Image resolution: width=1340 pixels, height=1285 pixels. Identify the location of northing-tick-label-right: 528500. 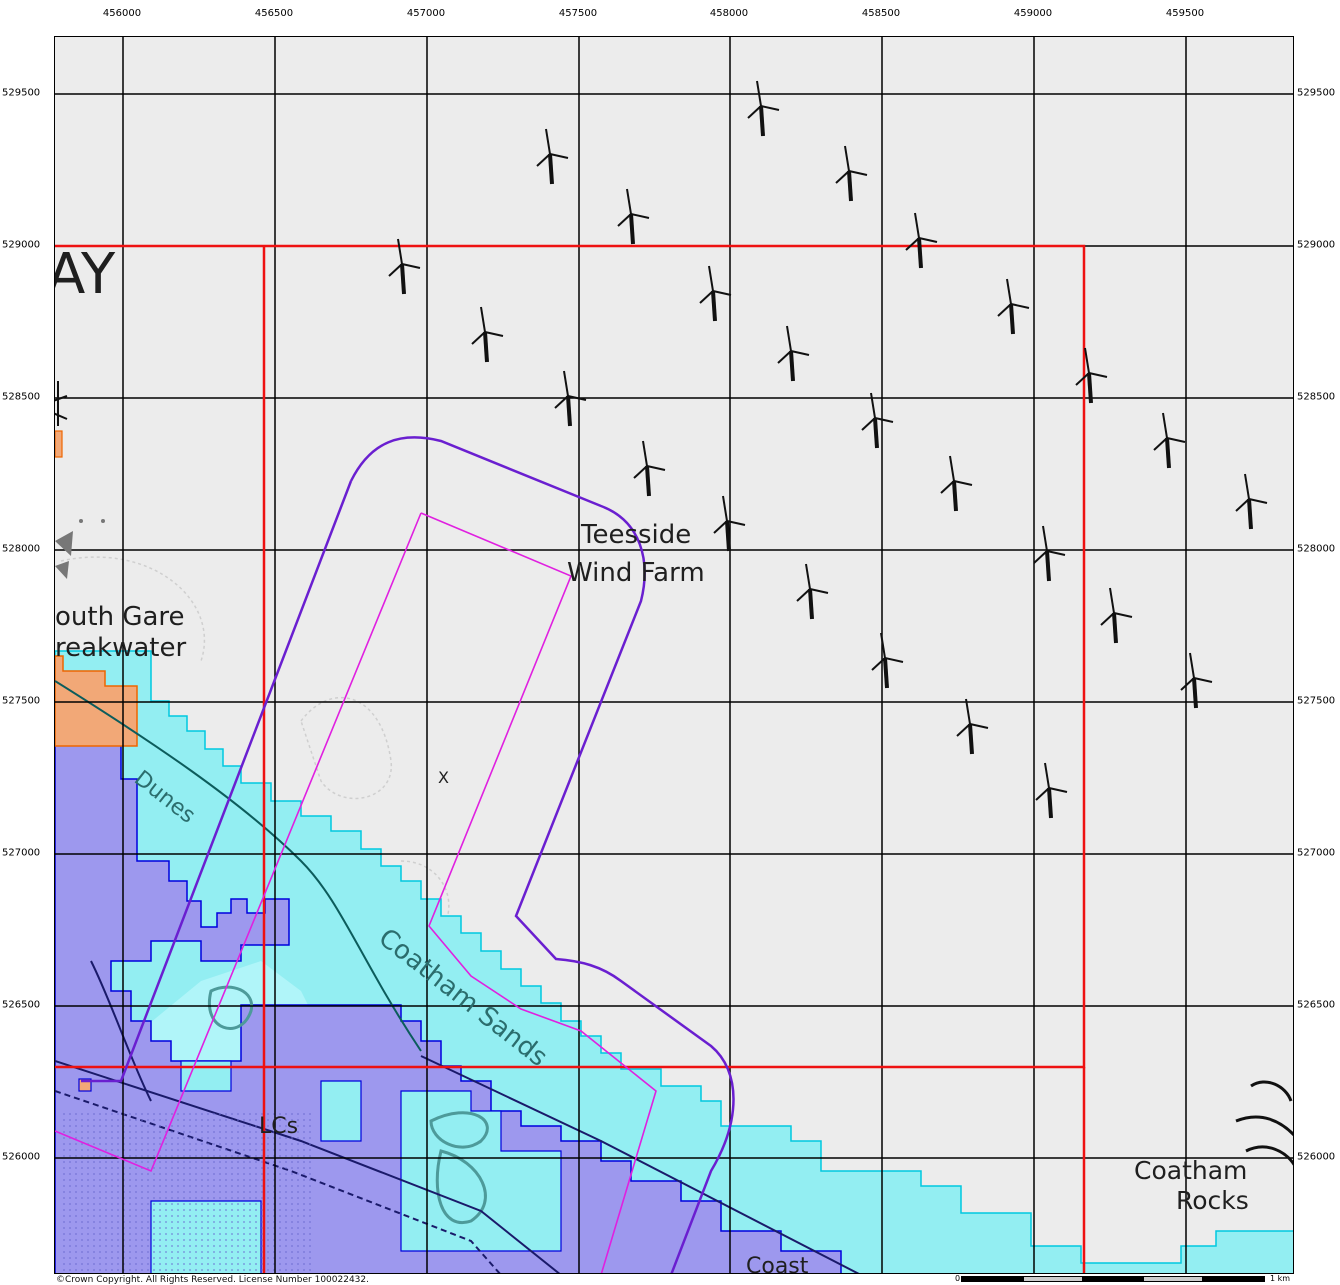
(1316, 397).